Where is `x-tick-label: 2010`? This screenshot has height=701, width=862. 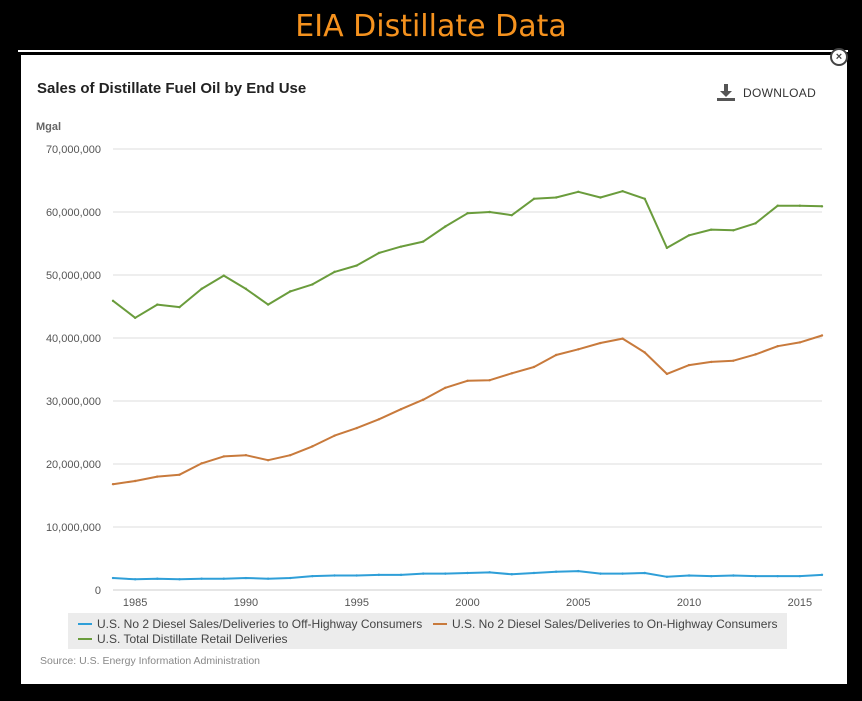 x-tick-label: 2010 is located at coordinates (689, 603).